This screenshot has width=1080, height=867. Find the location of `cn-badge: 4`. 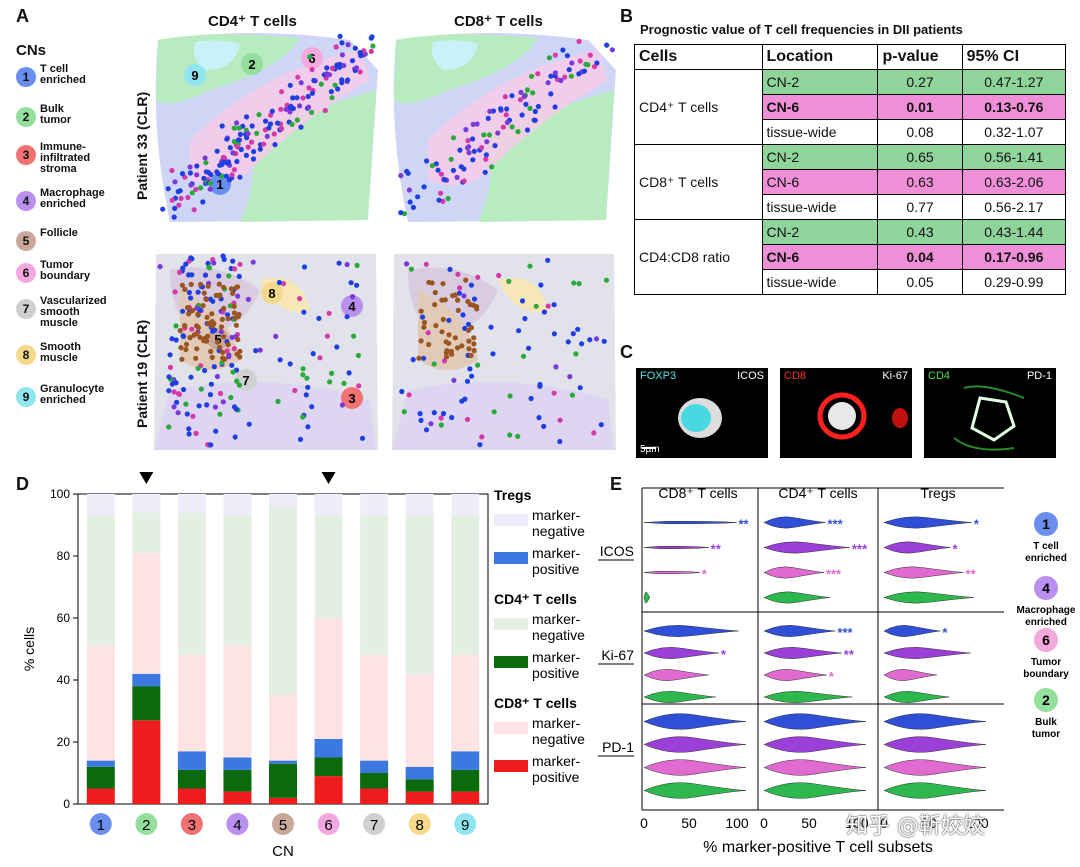

cn-badge: 4 is located at coordinates (26, 201).